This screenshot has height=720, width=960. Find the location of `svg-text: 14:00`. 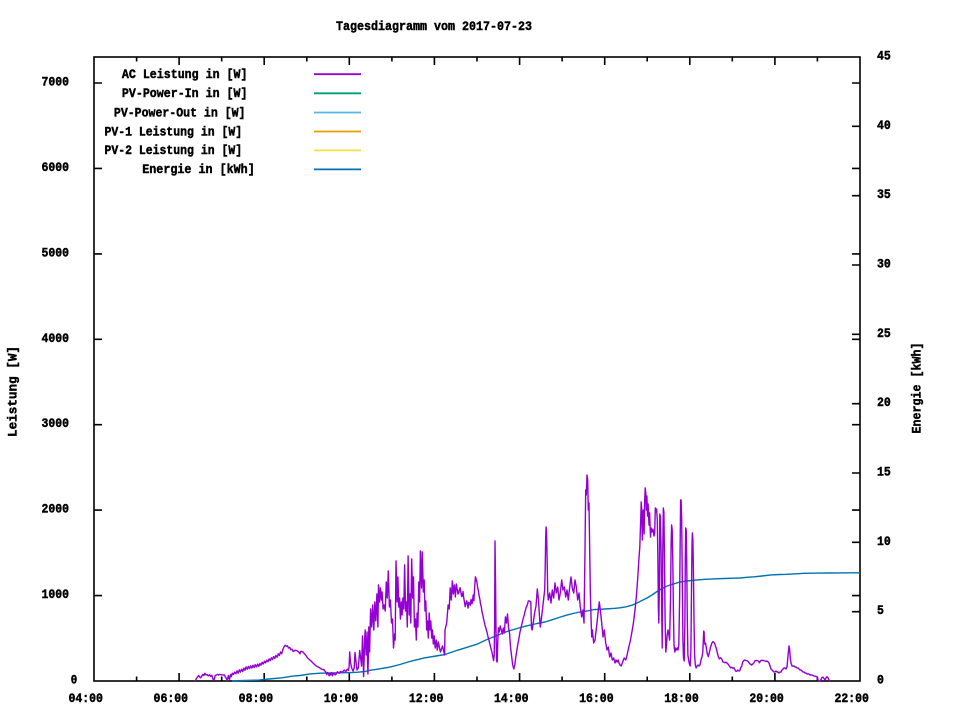

svg-text: 14:00 is located at coordinates (511, 698).